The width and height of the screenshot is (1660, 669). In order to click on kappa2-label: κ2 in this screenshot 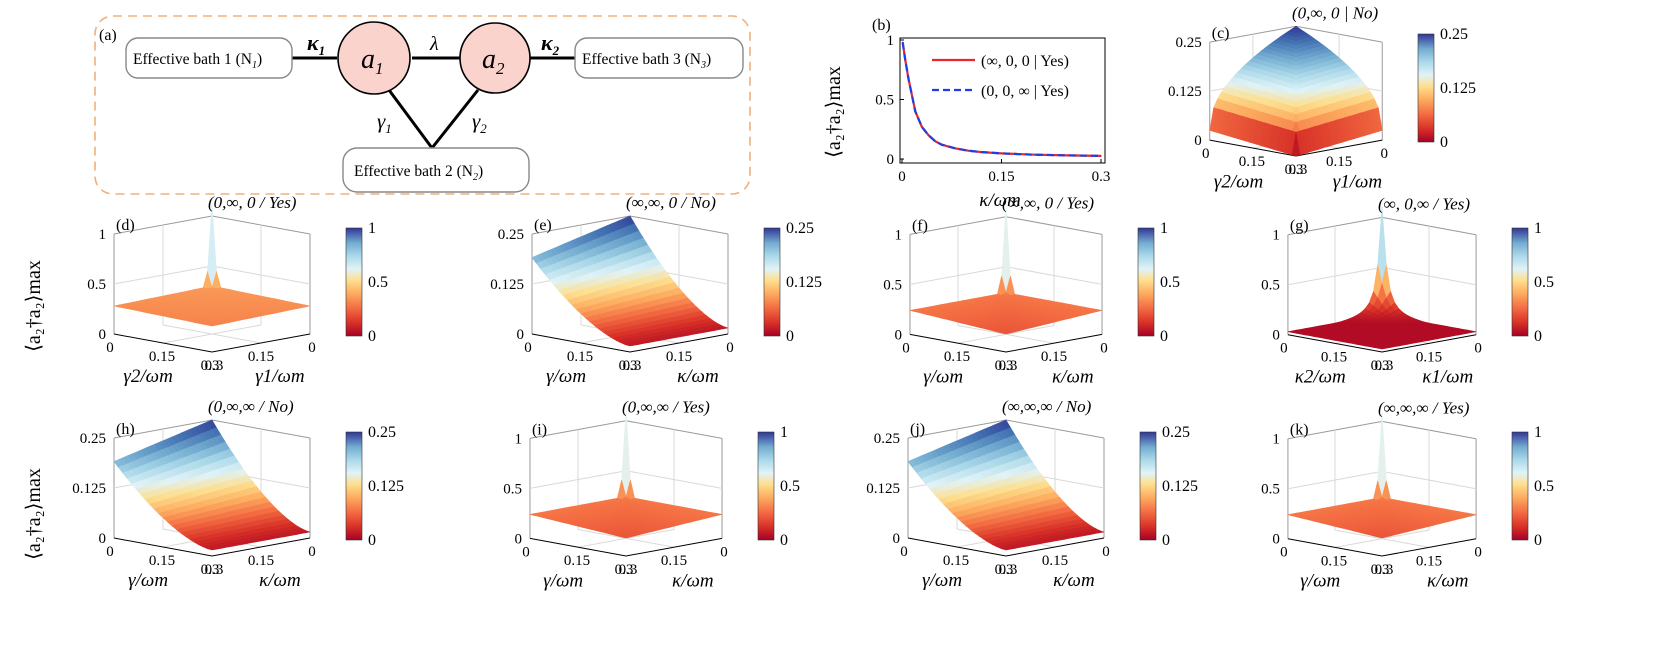, I will do `click(550, 44)`.